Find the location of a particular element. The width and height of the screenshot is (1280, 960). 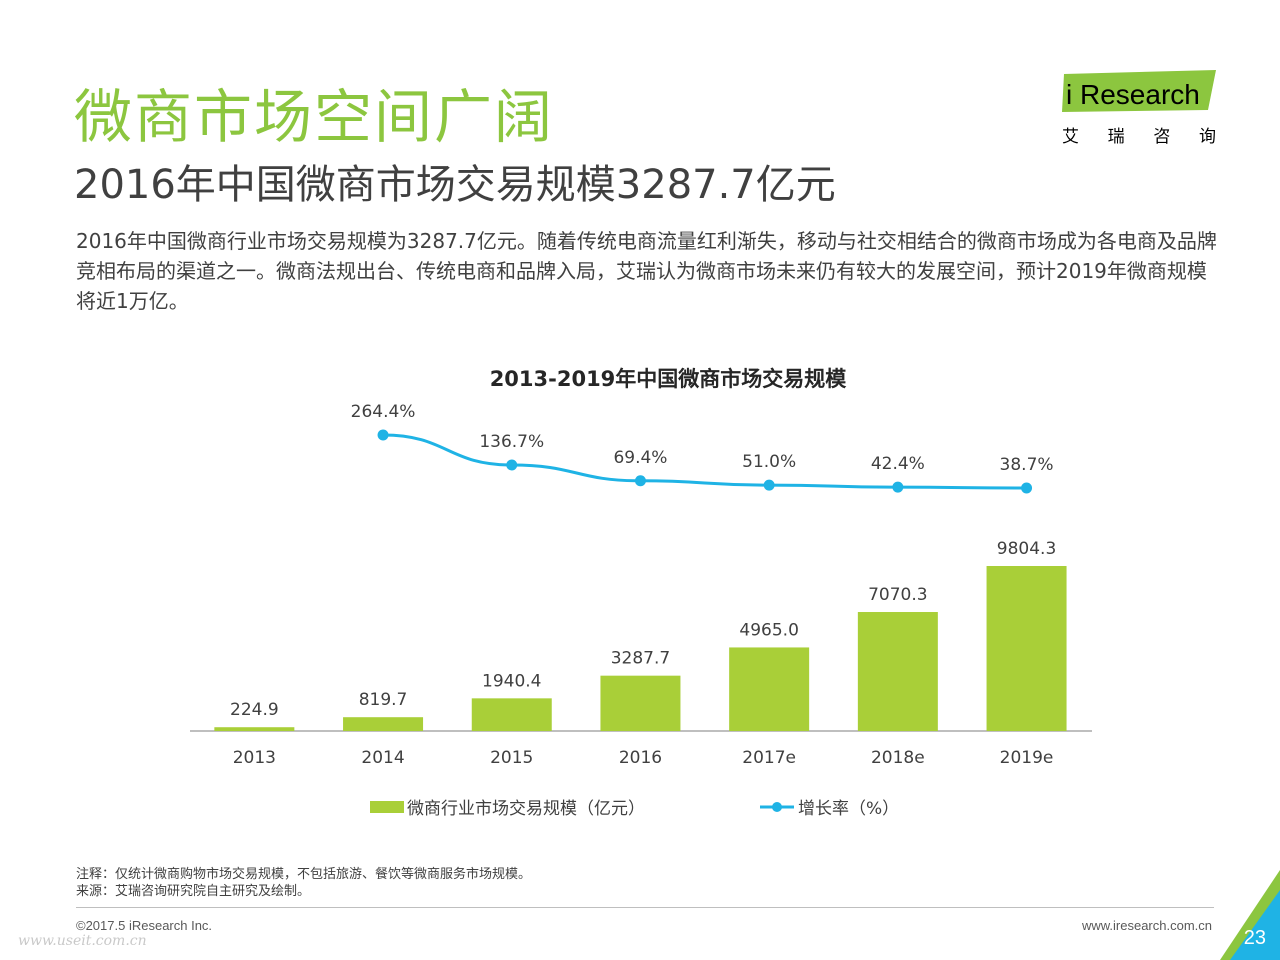

growth-point-2017e is located at coordinates (769, 485).